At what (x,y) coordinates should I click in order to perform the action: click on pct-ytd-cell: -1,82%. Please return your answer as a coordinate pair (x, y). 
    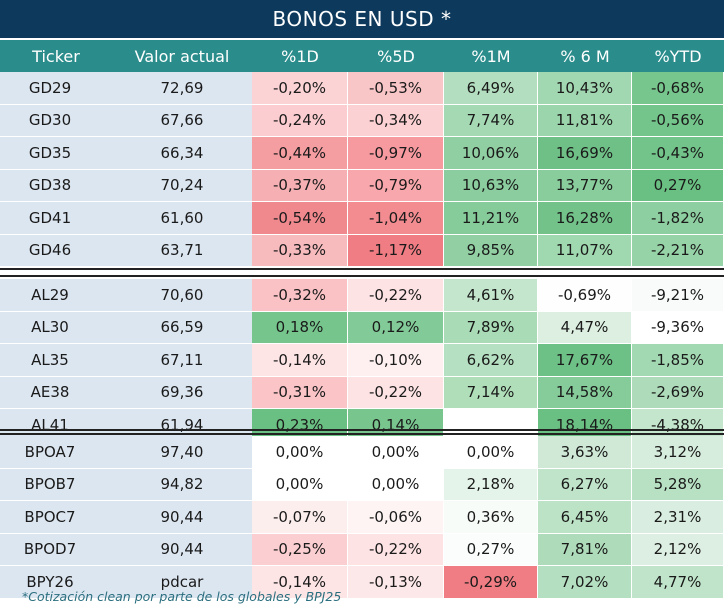
    Looking at the image, I should click on (678, 218).